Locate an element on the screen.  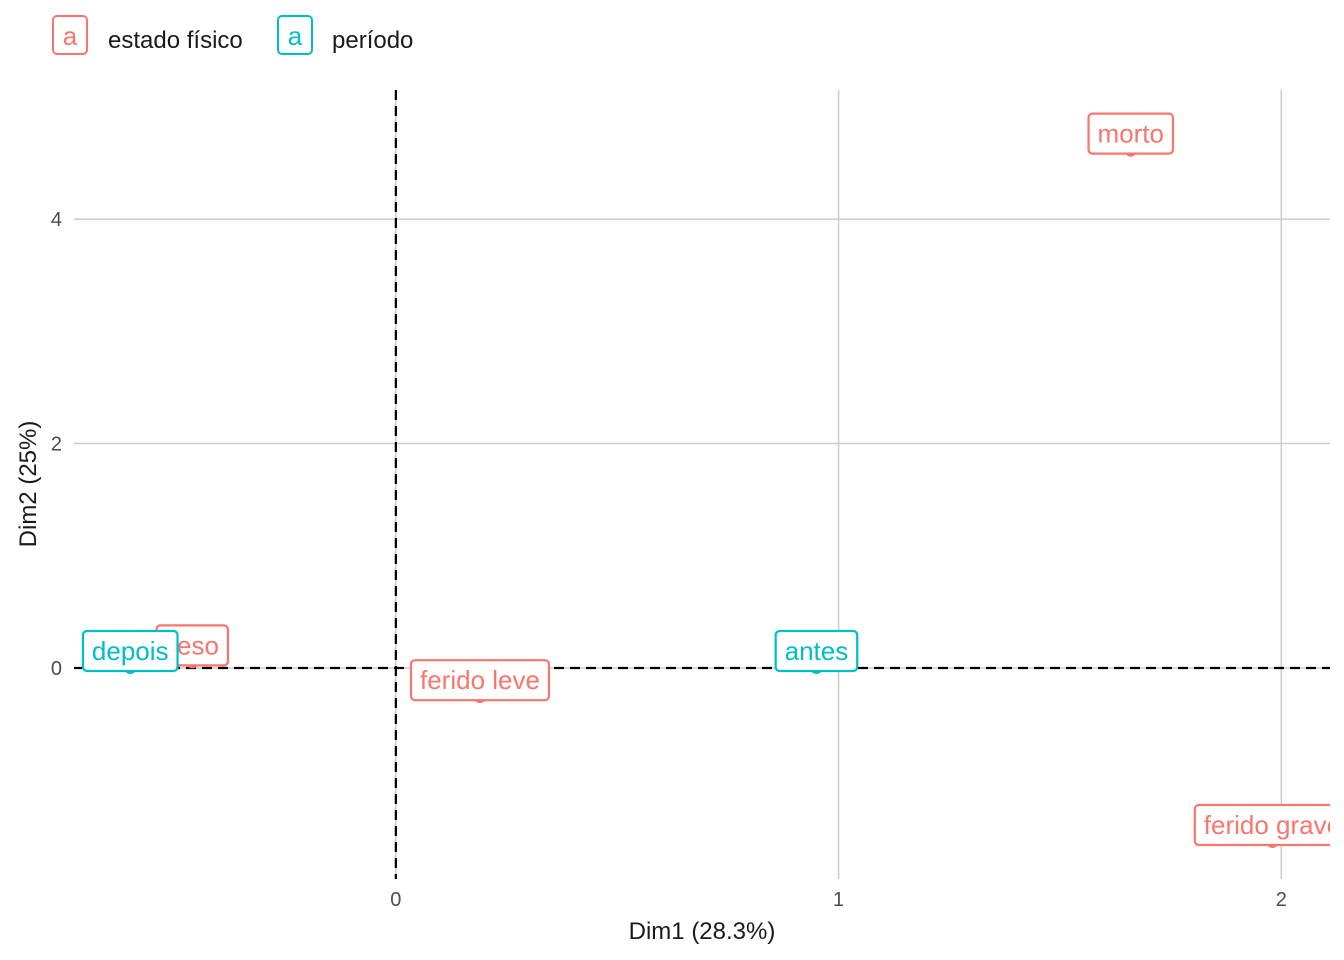
legend-key-periodo is located at coordinates (295, 35).